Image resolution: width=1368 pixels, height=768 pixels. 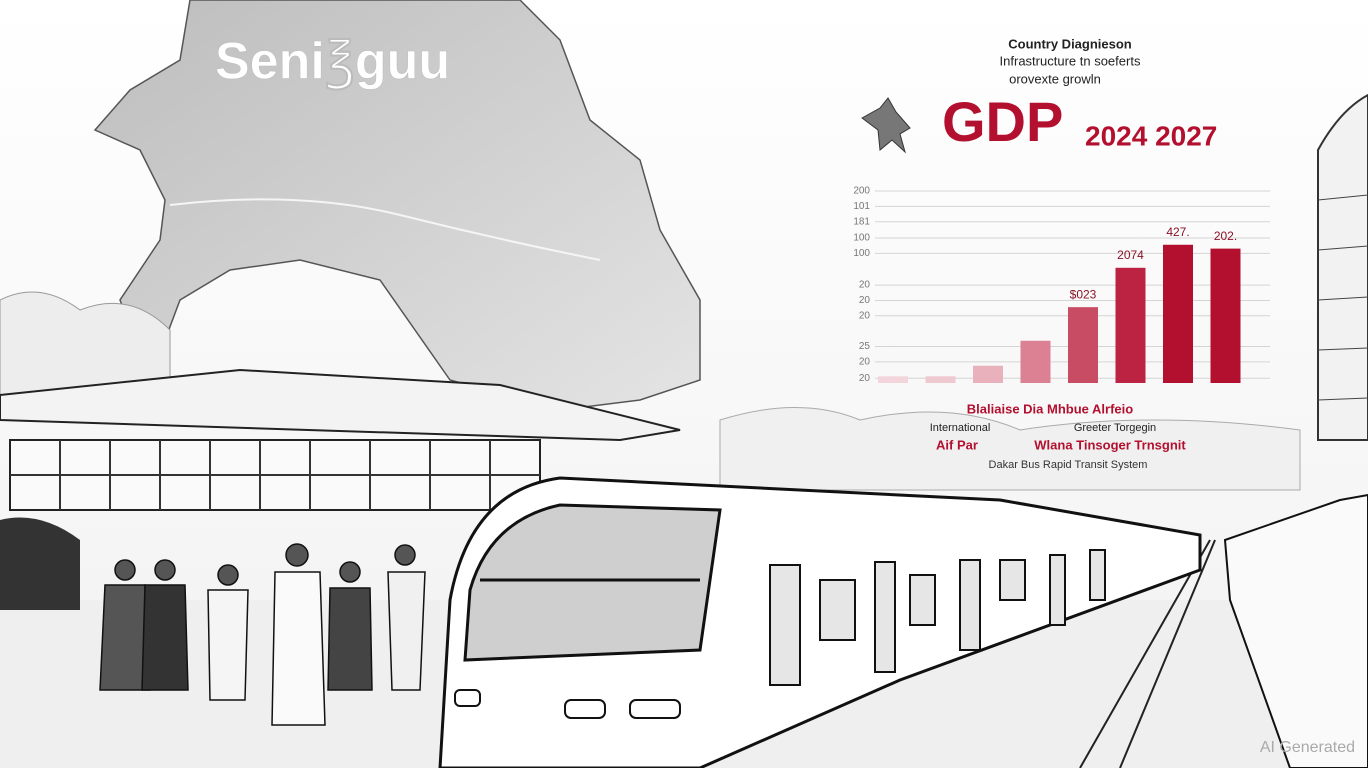 I want to click on header-line: orovexte growln, so click(x=1055, y=78).